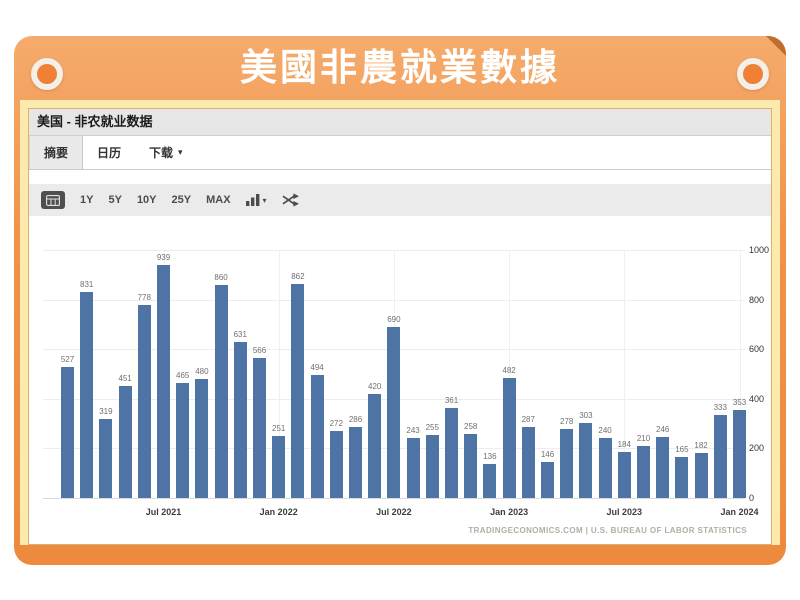  I want to click on compare-shuffle-icon, so click(291, 200).